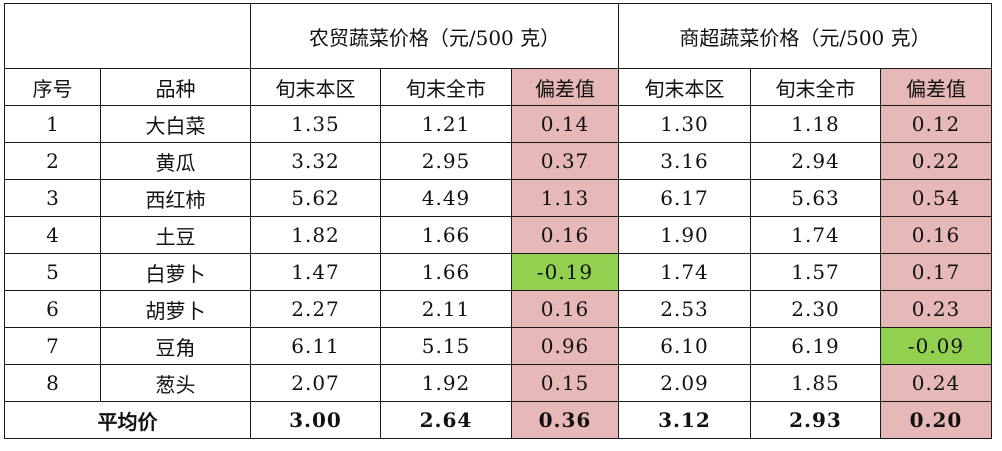  I want to click on table-row: 4 土豆 1.82 1.66 0.16 1.90 1.74 0.16, so click(498, 235).